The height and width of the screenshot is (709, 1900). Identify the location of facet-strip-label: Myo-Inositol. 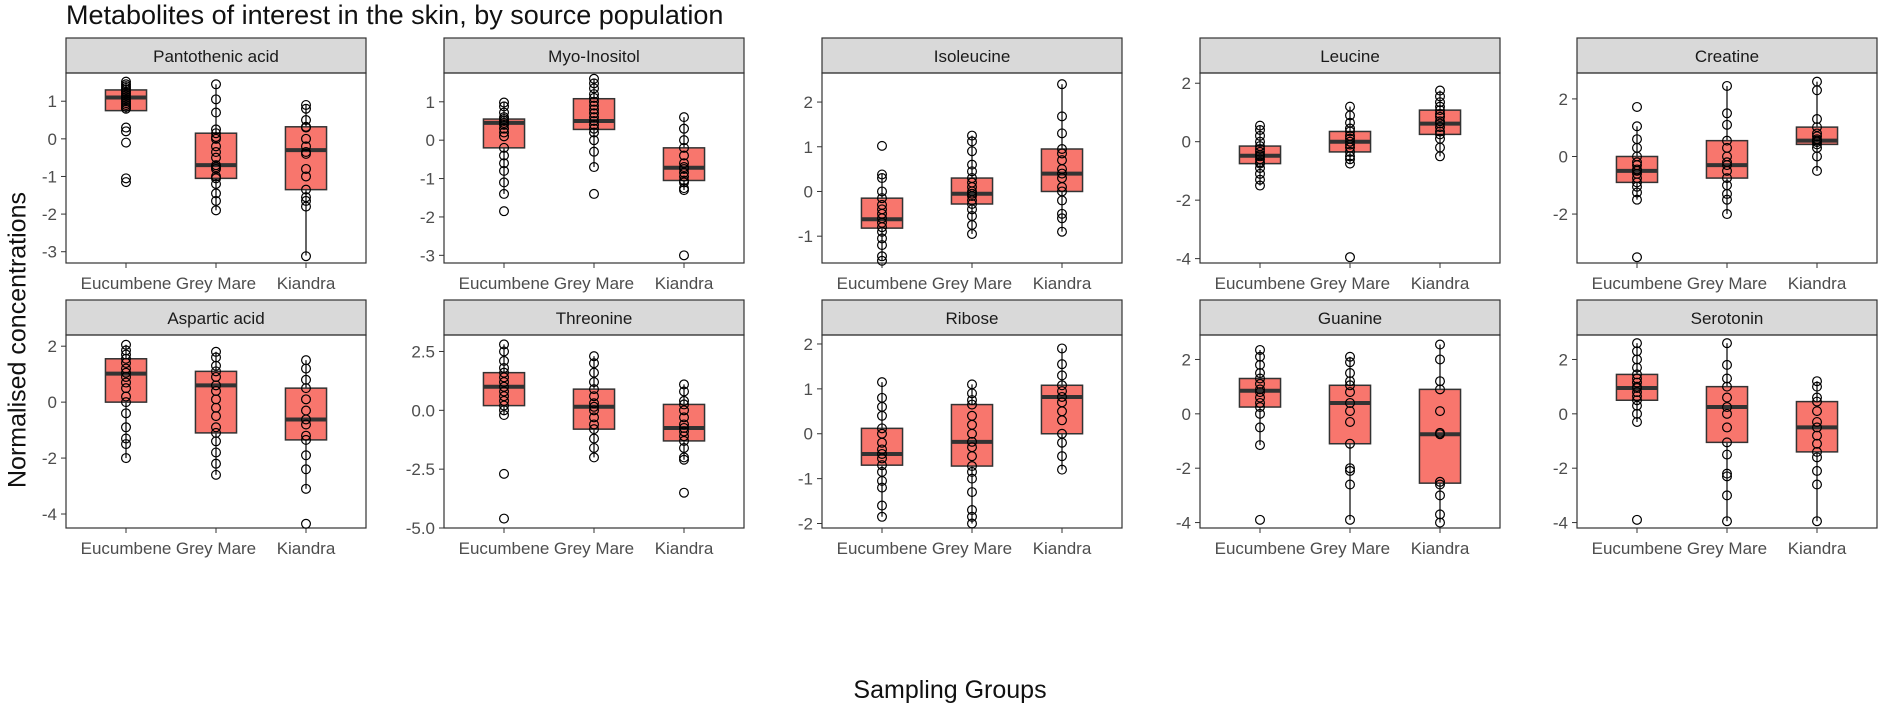
(594, 56).